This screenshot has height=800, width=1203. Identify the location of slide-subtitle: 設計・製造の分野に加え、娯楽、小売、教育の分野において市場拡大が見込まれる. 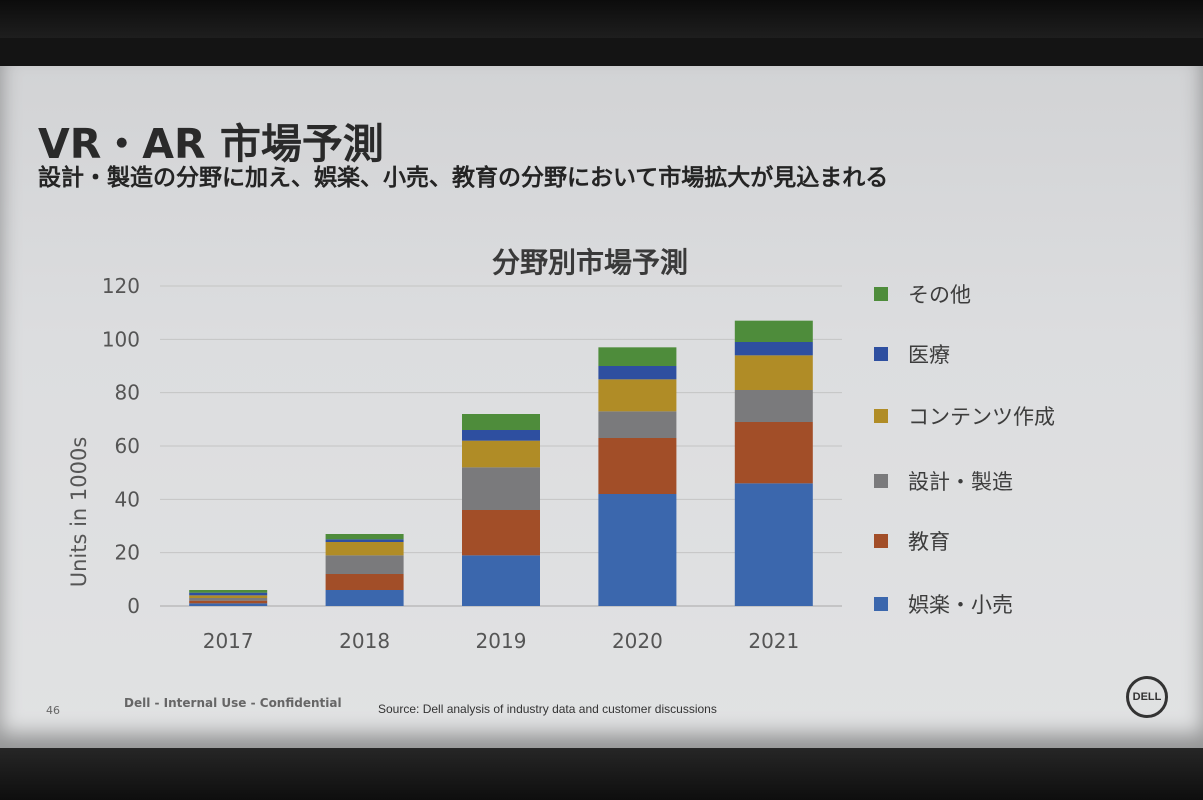
(463, 178).